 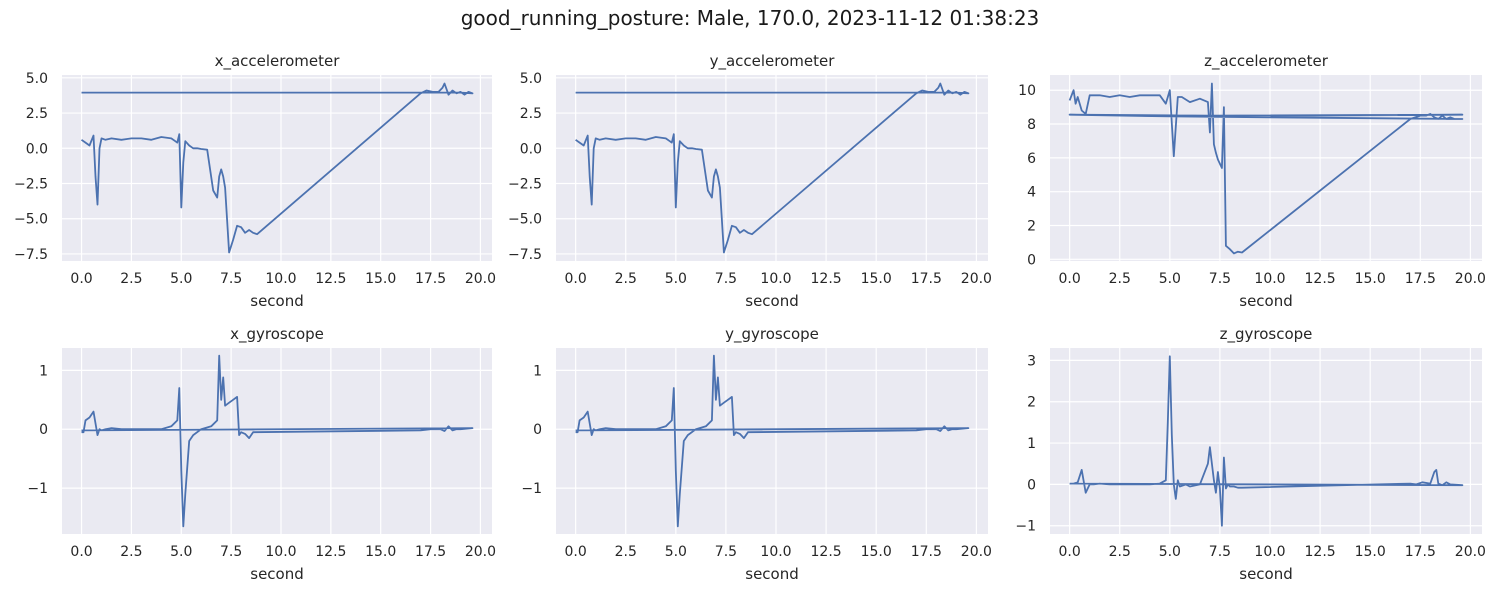 What do you see at coordinates (1031, 361) in the screenshot?
I see `y-tick-label: 3` at bounding box center [1031, 361].